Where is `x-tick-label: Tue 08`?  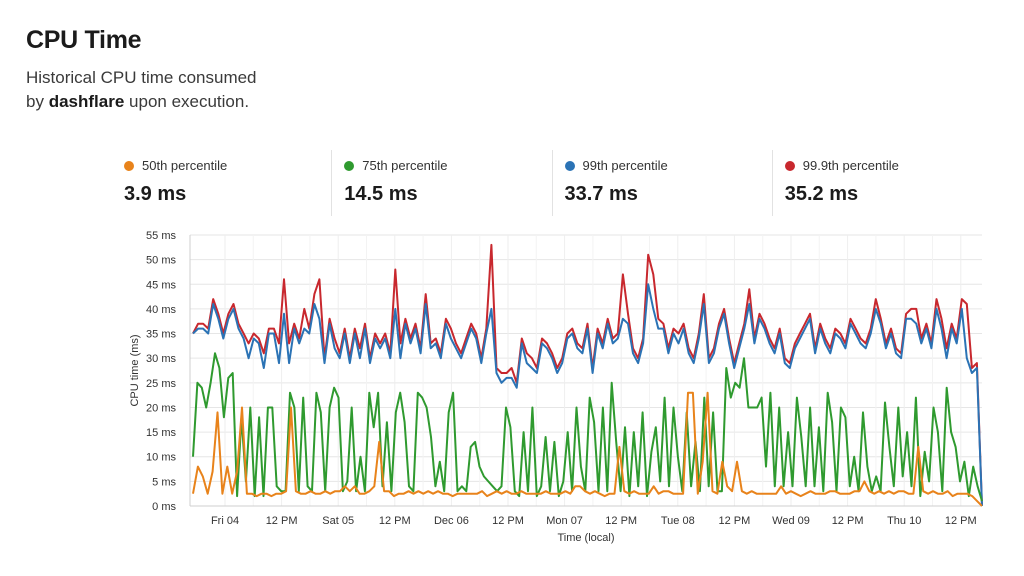 x-tick-label: Tue 08 is located at coordinates (678, 521).